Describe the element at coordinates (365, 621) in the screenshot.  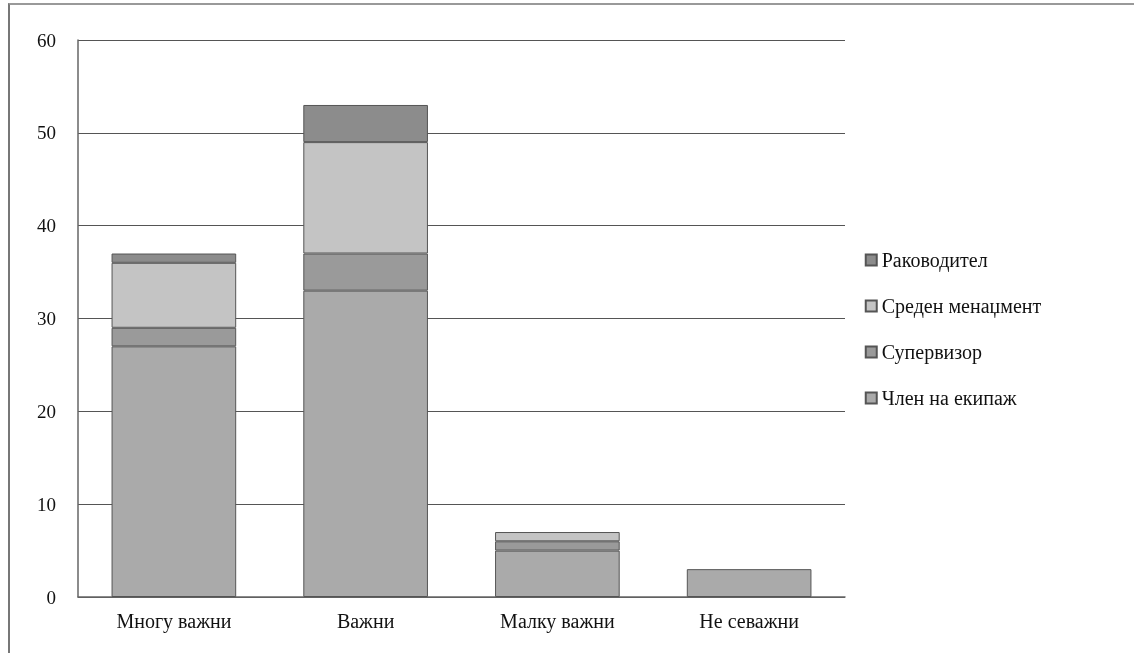
I see `x-tick-label: Важни` at that location.